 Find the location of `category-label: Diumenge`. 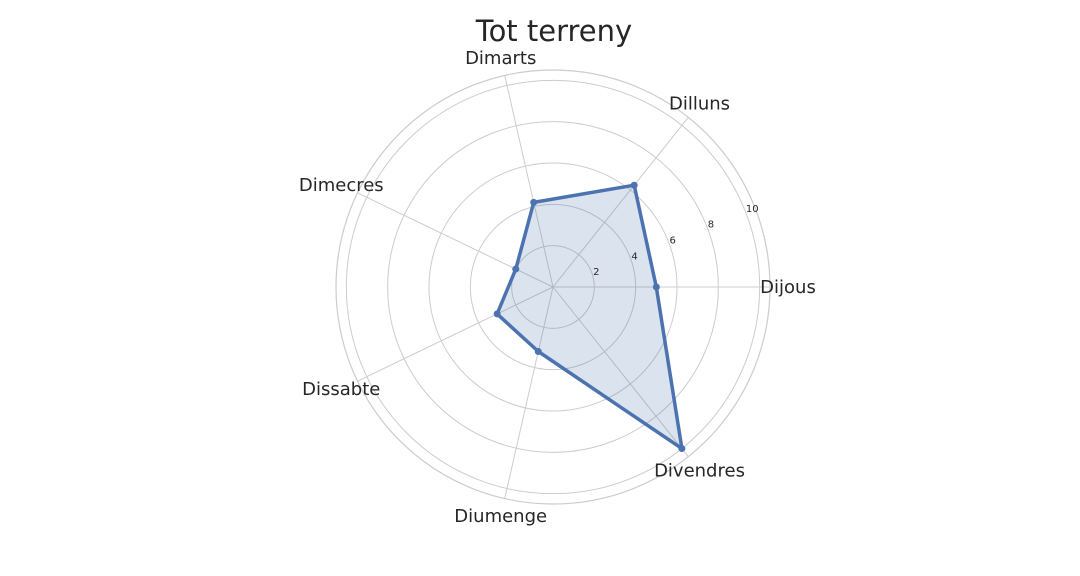

category-label: Diumenge is located at coordinates (500, 516).